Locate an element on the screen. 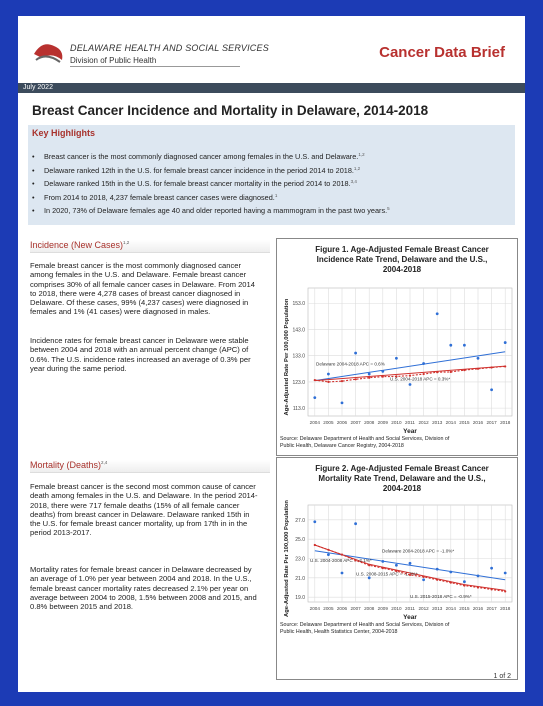 Image resolution: width=543 pixels, height=706 pixels. agency: DELAWARE HEALTH AND SOCIAL SERVICES is located at coordinates (169, 48).